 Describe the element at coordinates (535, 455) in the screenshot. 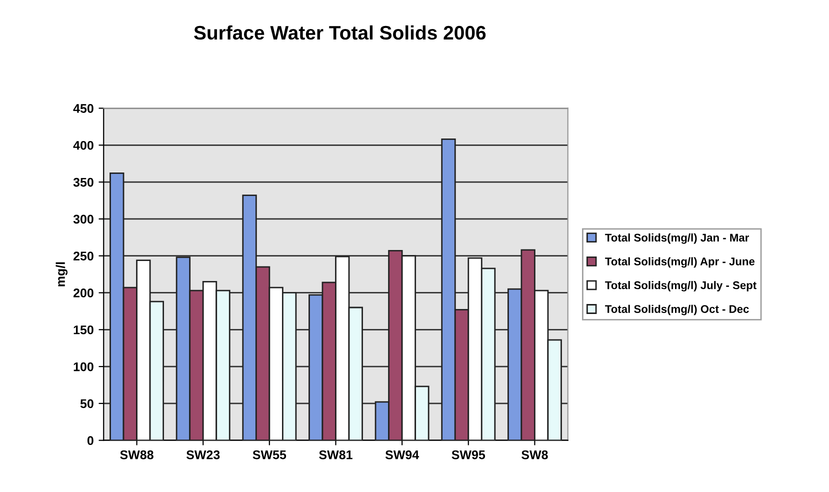

I see `x-tick-label: SW8` at that location.